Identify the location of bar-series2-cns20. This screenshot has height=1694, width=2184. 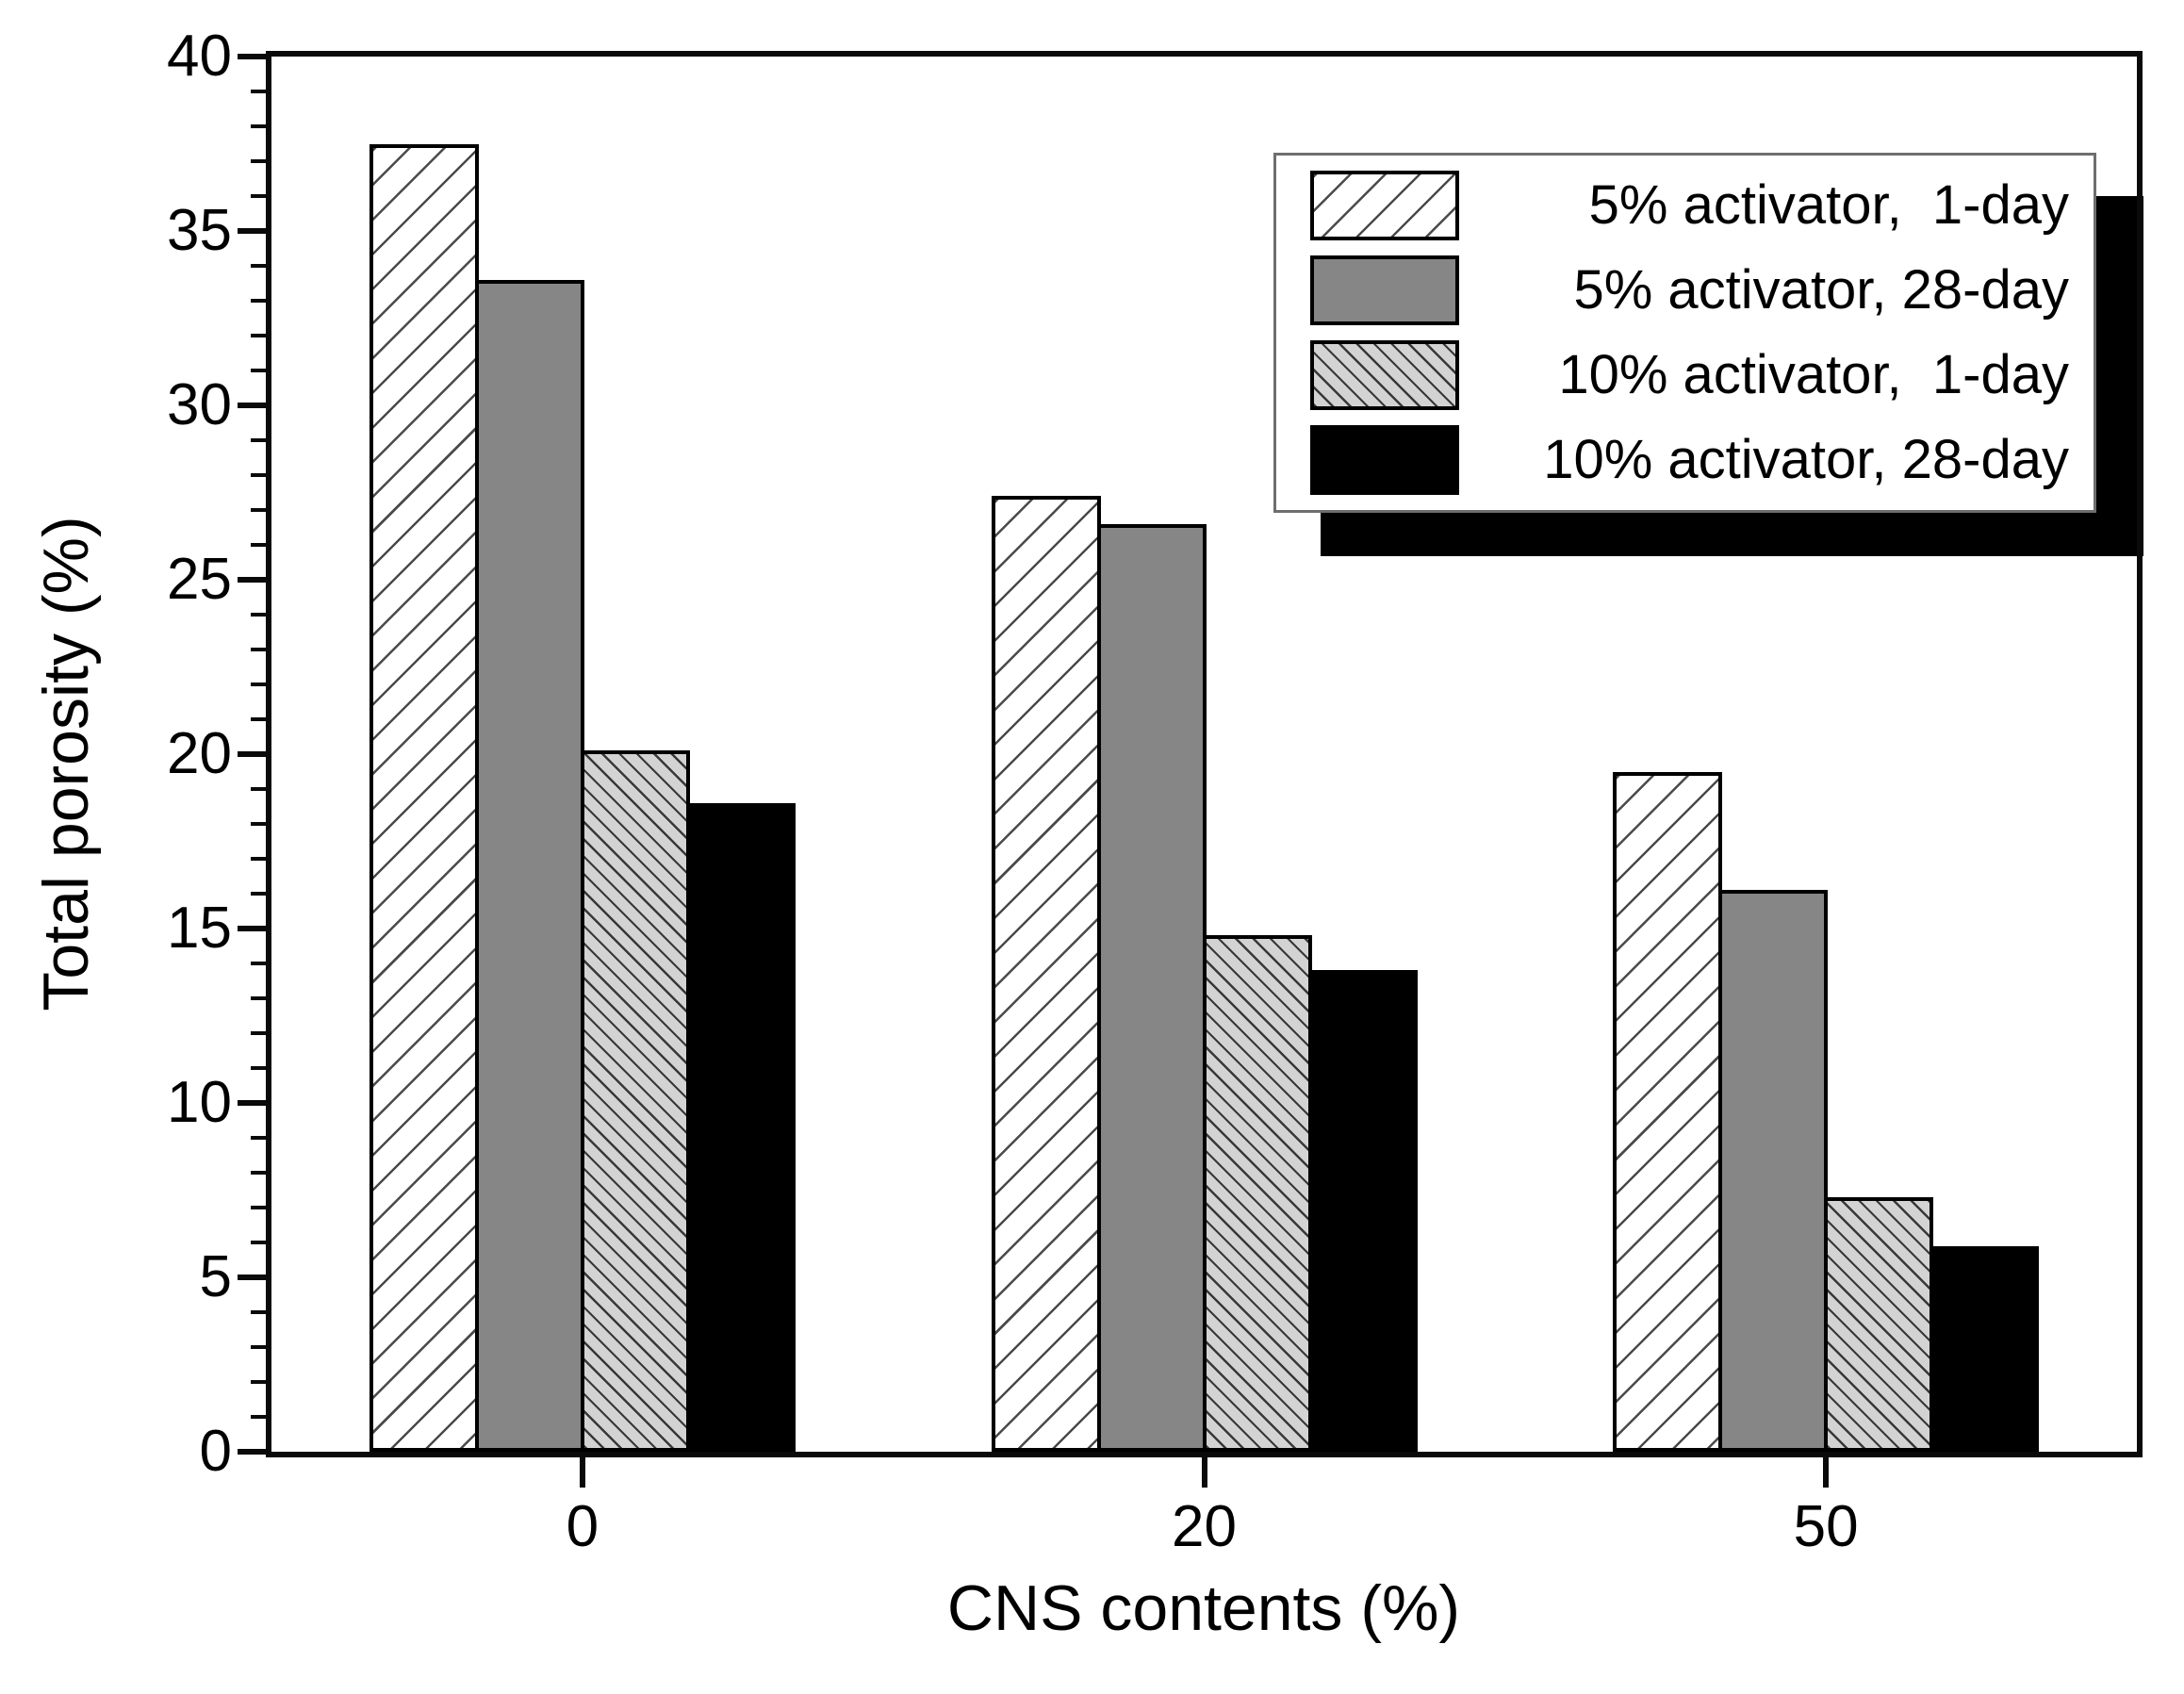
(1151, 987).